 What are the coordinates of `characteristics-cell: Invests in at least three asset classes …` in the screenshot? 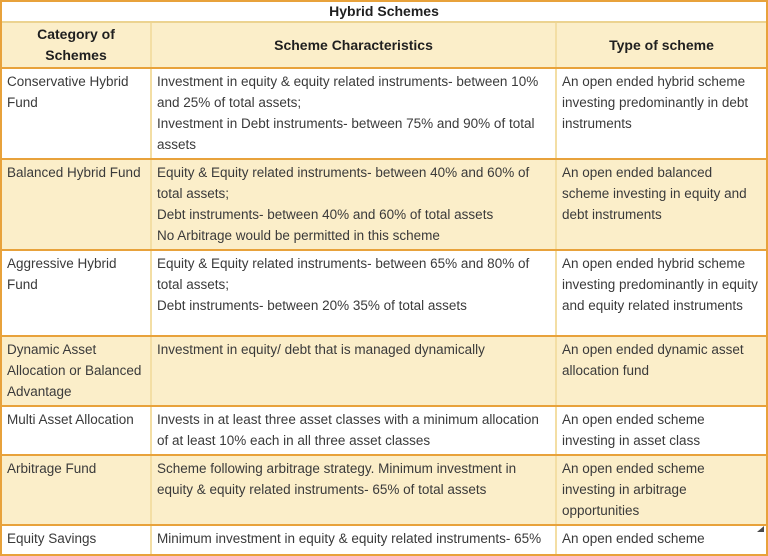 It's located at (353, 431).